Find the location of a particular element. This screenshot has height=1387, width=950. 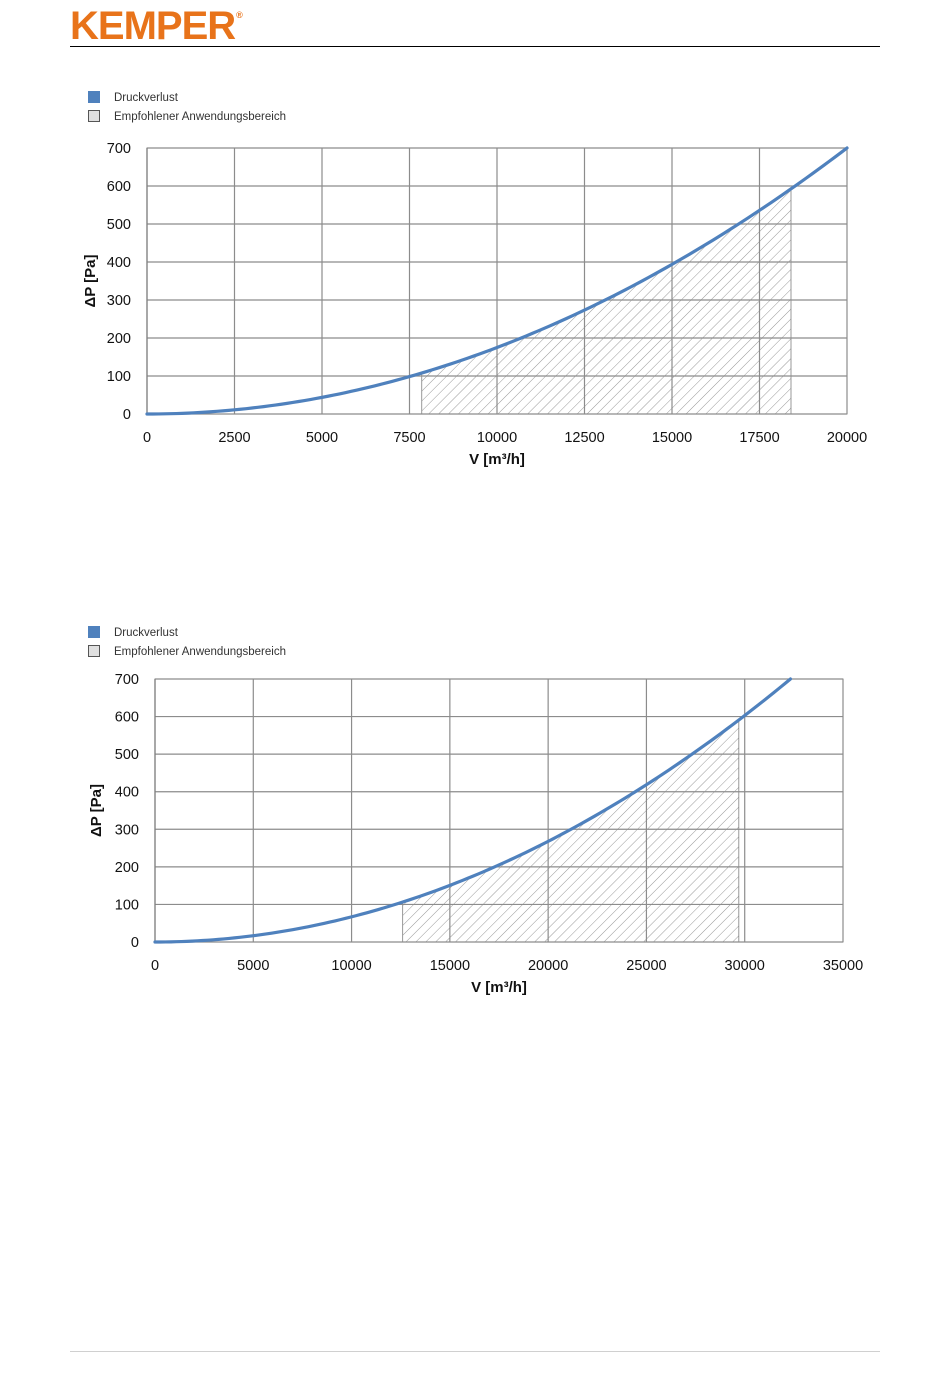

x-tick-label: 7500 is located at coordinates (409, 438).